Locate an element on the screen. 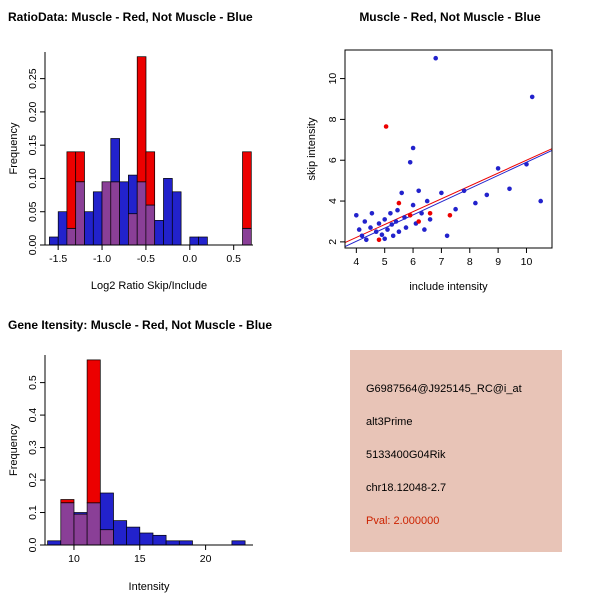 The height and width of the screenshot is (600, 600). svg-text: 0.00 is located at coordinates (33, 245).